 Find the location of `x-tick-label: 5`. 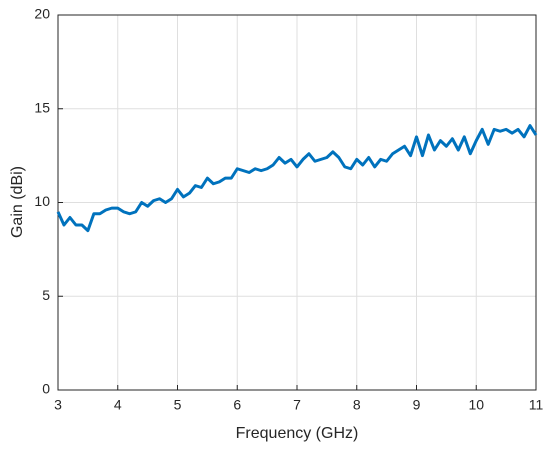

x-tick-label: 5 is located at coordinates (178, 405).